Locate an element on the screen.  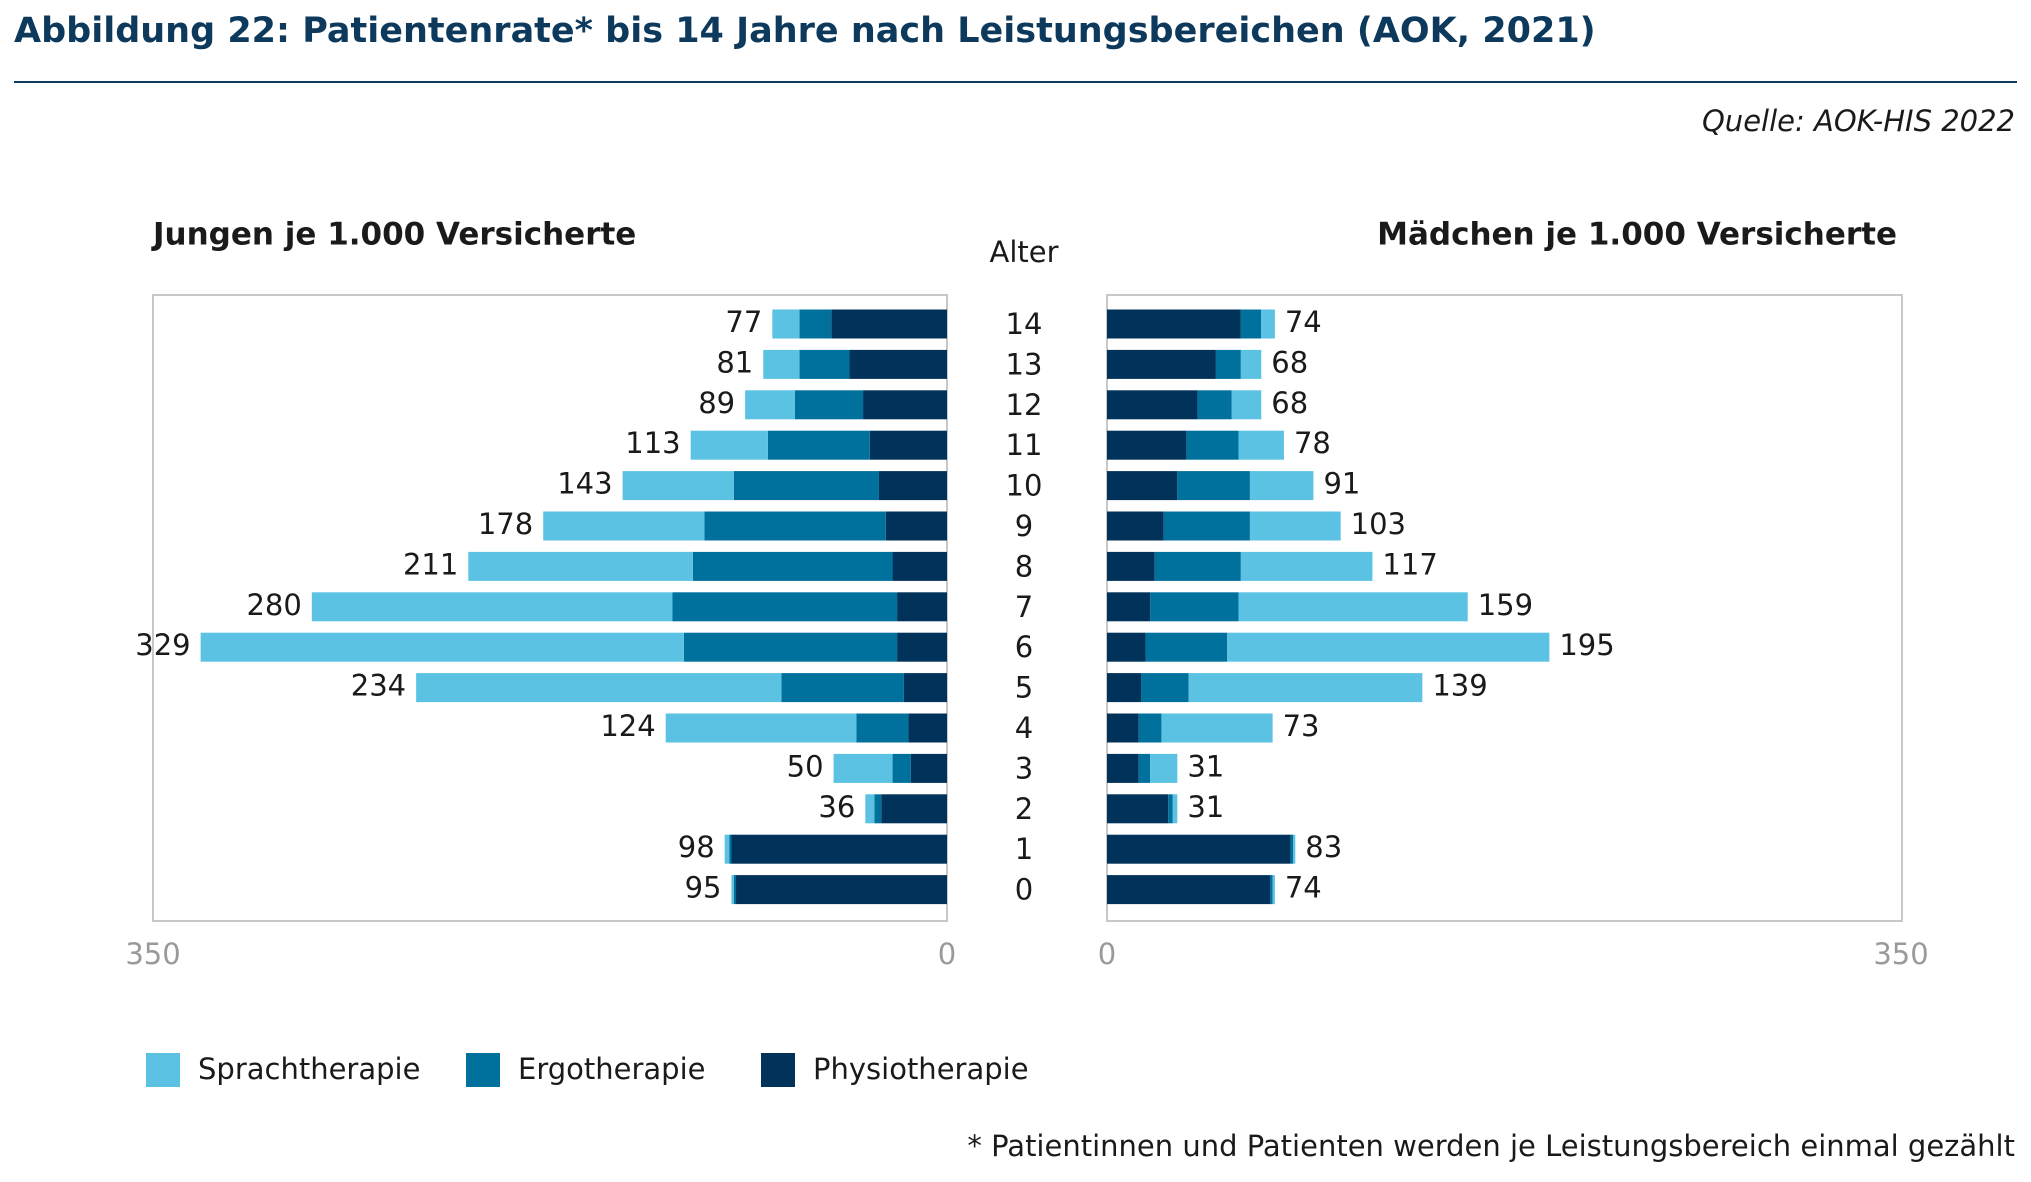
axis-label: Alter is located at coordinates (1023, 252).